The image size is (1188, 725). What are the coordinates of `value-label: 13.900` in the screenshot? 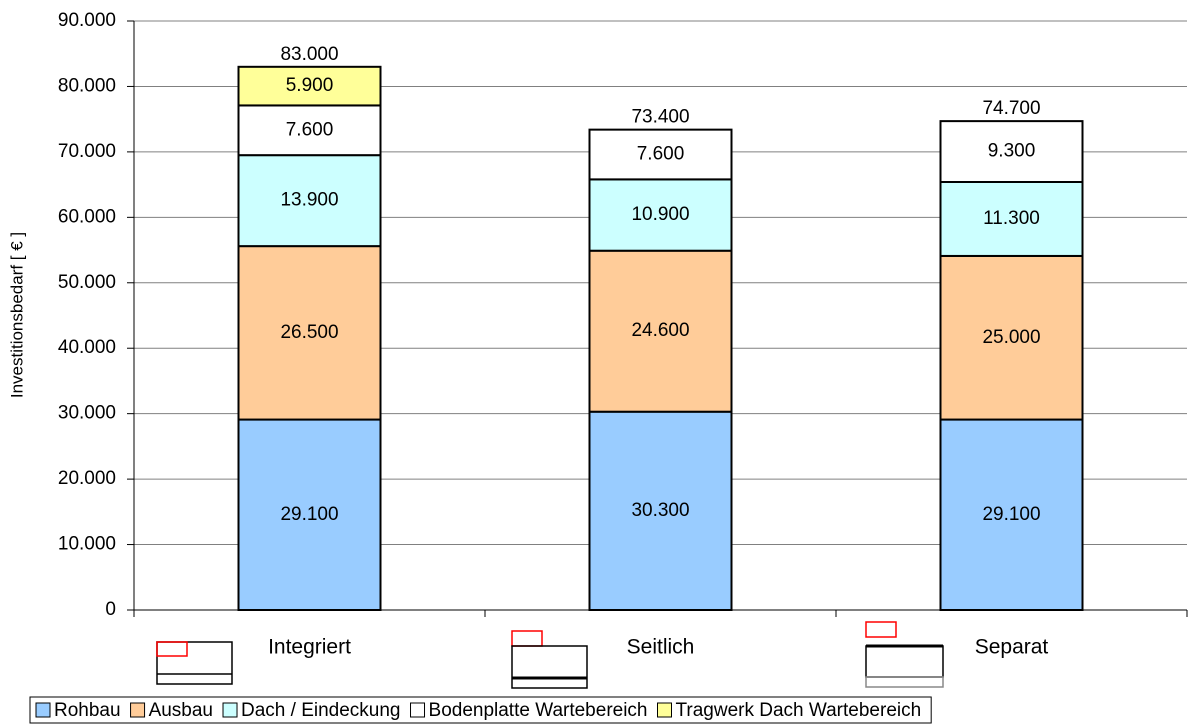 It's located at (309, 200).